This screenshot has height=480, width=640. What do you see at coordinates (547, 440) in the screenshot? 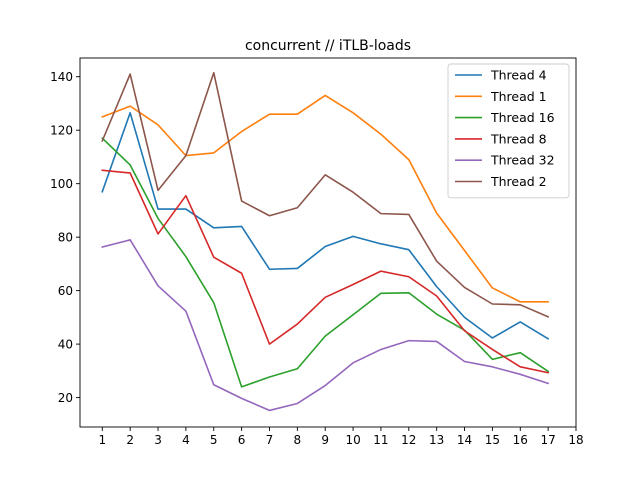
I see `x-tick-label: 17` at bounding box center [547, 440].